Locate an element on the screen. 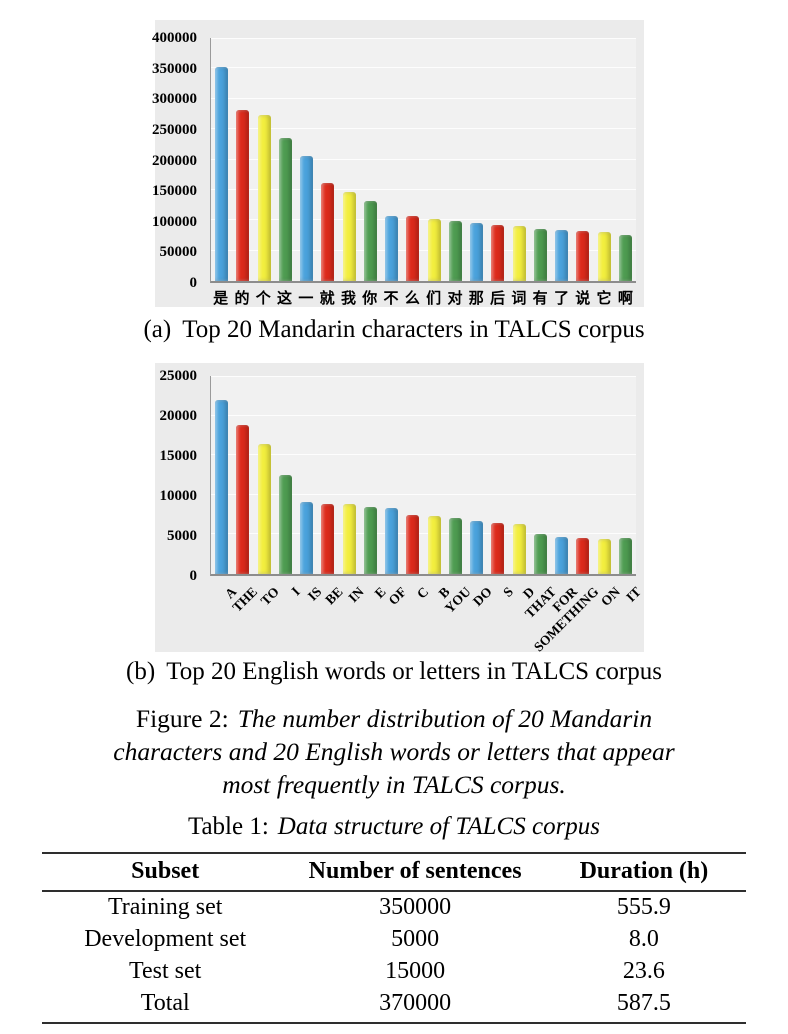 This screenshot has width=788, height=1034. x-tick-label: 啊 is located at coordinates (625, 299).